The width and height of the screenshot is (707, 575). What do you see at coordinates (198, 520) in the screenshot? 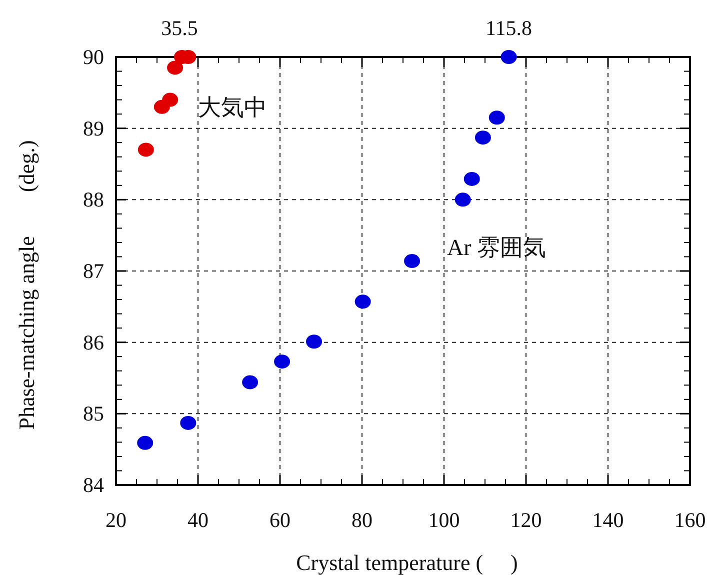
I see `x-tick-label: 40` at bounding box center [198, 520].